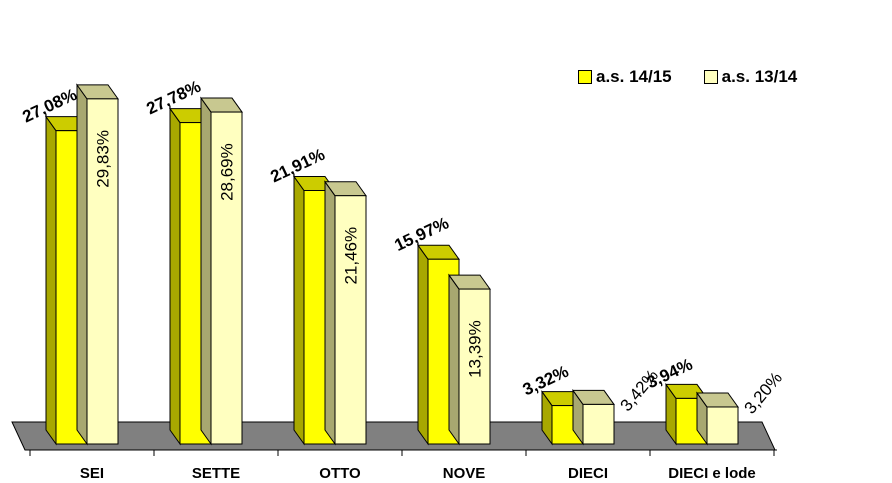  Describe the element at coordinates (759, 76) in the screenshot. I see `legend-label-series-2: a.s. 13/14` at that location.